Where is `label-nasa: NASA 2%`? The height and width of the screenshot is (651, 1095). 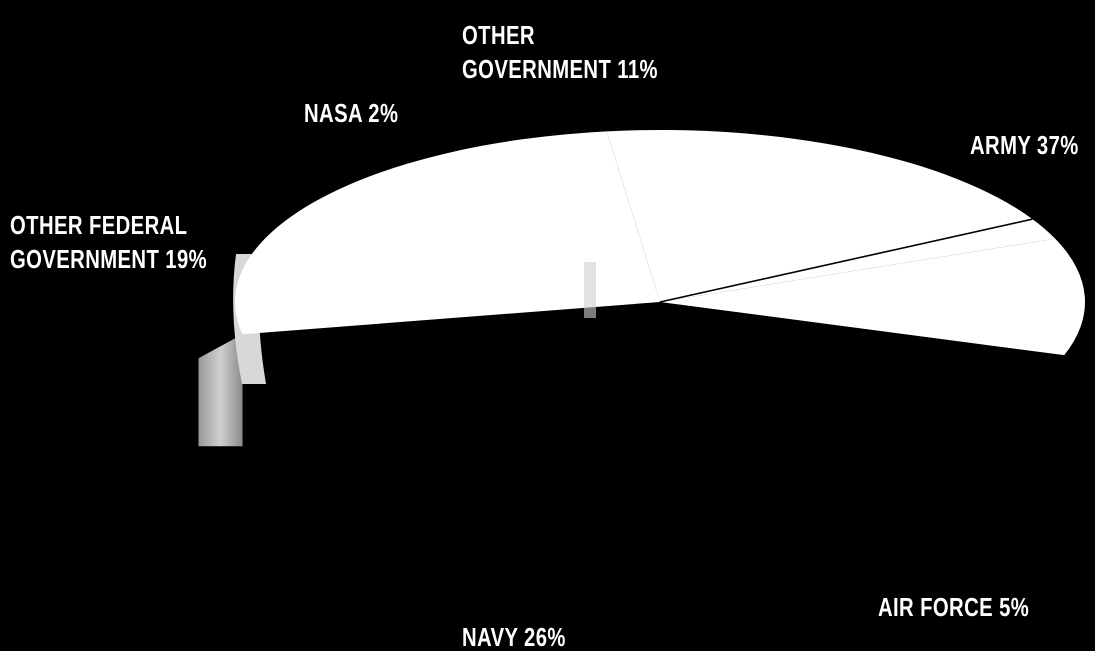
label-nasa: NASA 2% is located at coordinates (351, 113).